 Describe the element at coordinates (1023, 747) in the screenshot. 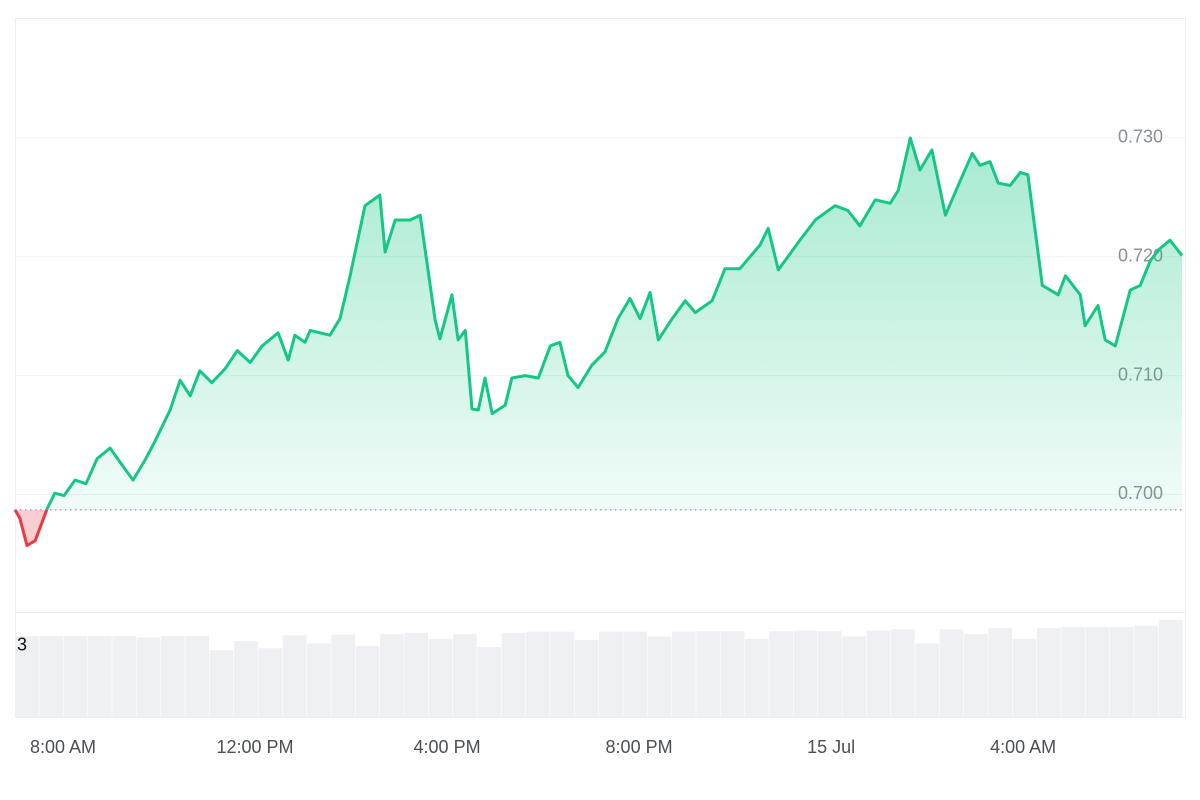

I see `x-tick-label: 4:00 AM` at that location.